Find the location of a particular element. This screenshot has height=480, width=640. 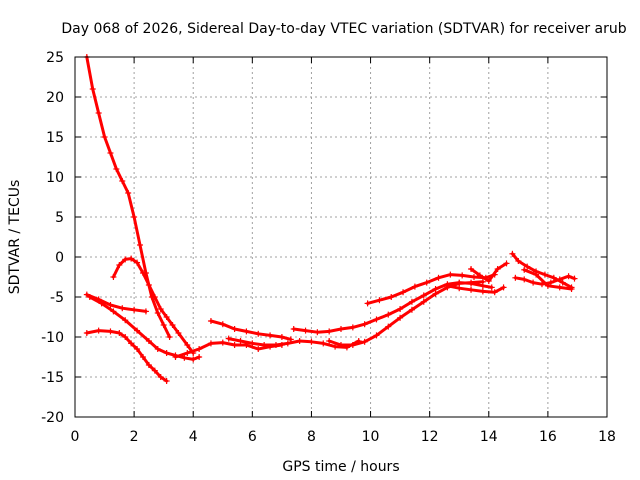

x-axis-label: GPS time / hours is located at coordinates (340, 467).